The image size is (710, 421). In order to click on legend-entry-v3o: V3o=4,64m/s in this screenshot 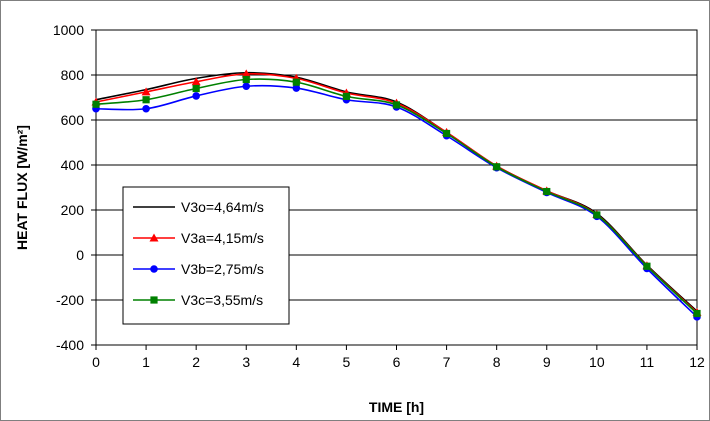, I will do `click(198, 207)`.